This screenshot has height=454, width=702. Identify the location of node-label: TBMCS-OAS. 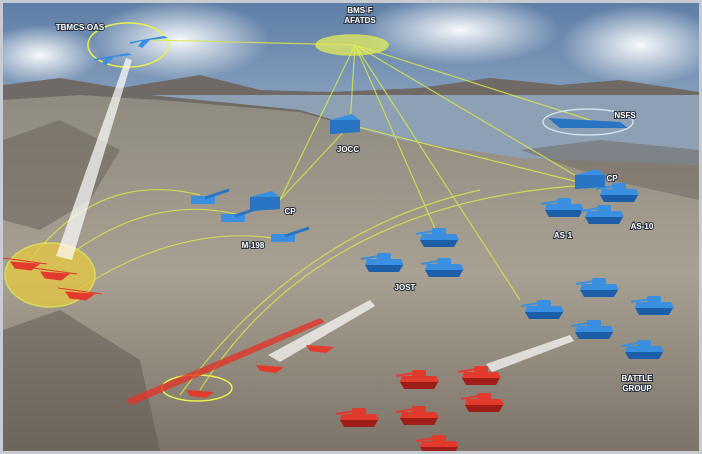
(80, 27).